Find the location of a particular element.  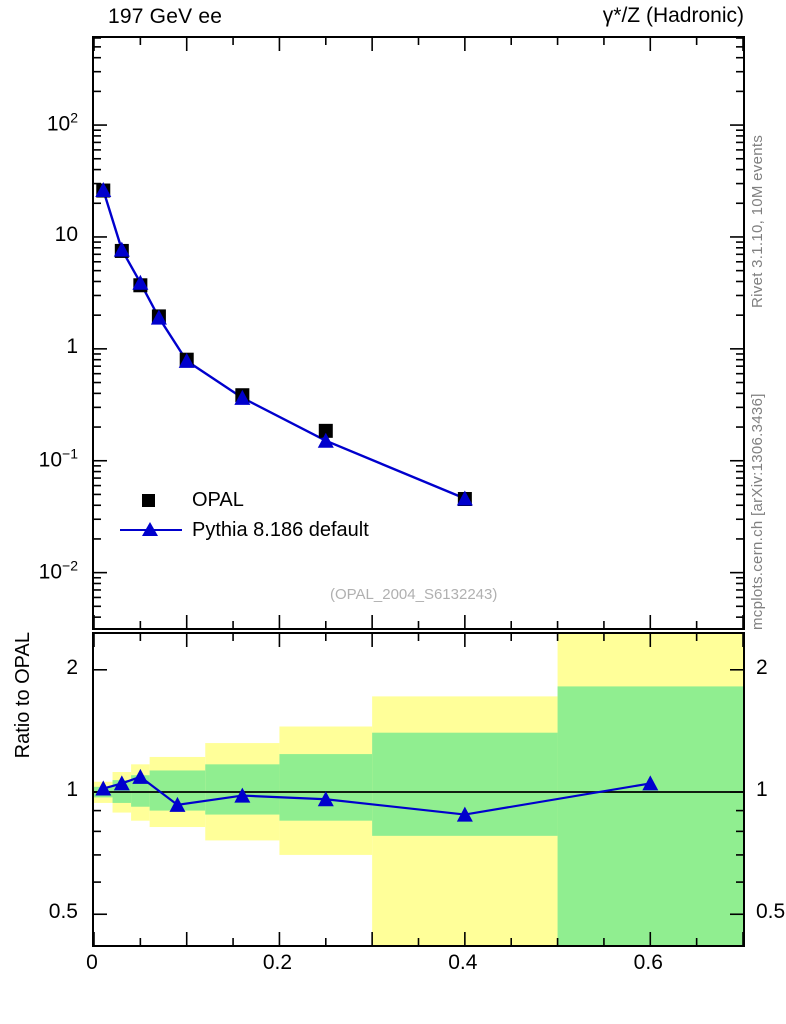

ratio-y-tick-label-right: 1 is located at coordinates (762, 790).